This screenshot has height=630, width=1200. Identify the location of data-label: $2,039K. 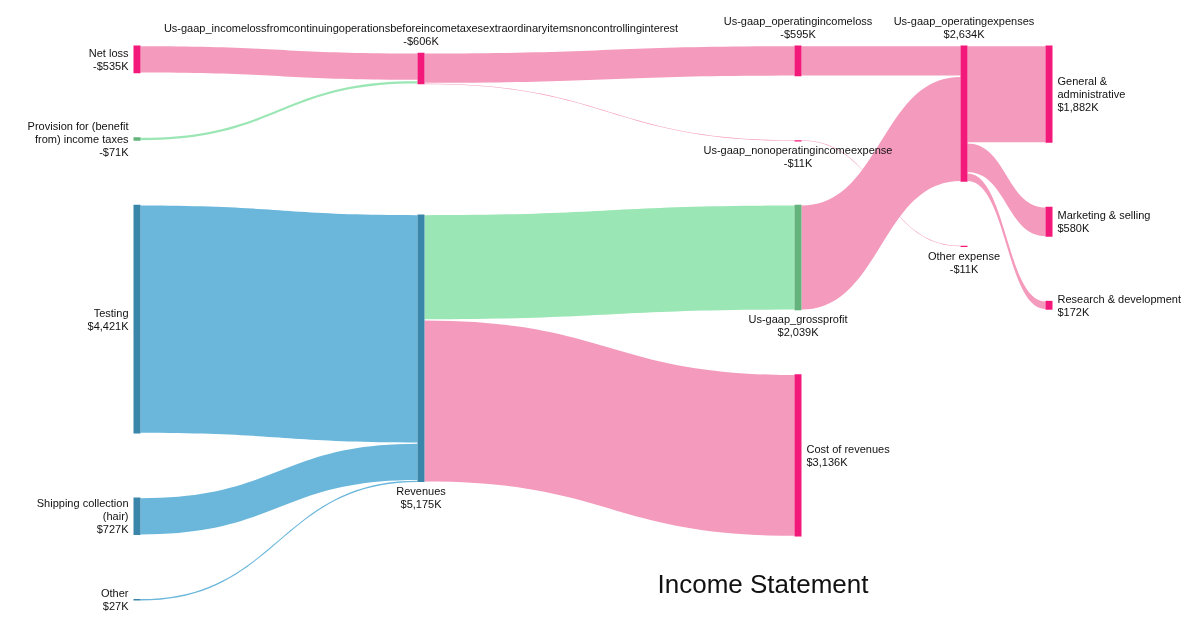
(798, 332).